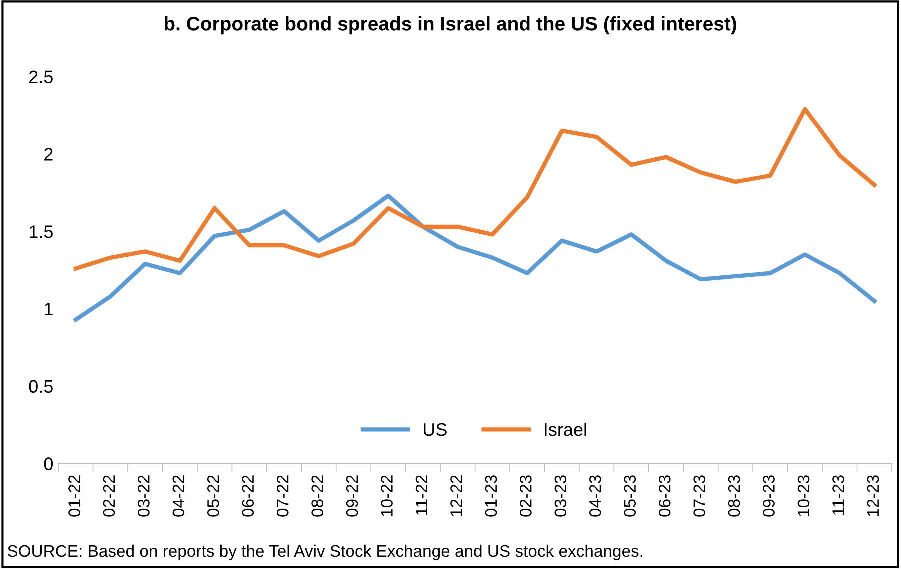 The image size is (901, 569). Describe the element at coordinates (664, 496) in the screenshot. I see `x-tick-label: 06-23` at that location.